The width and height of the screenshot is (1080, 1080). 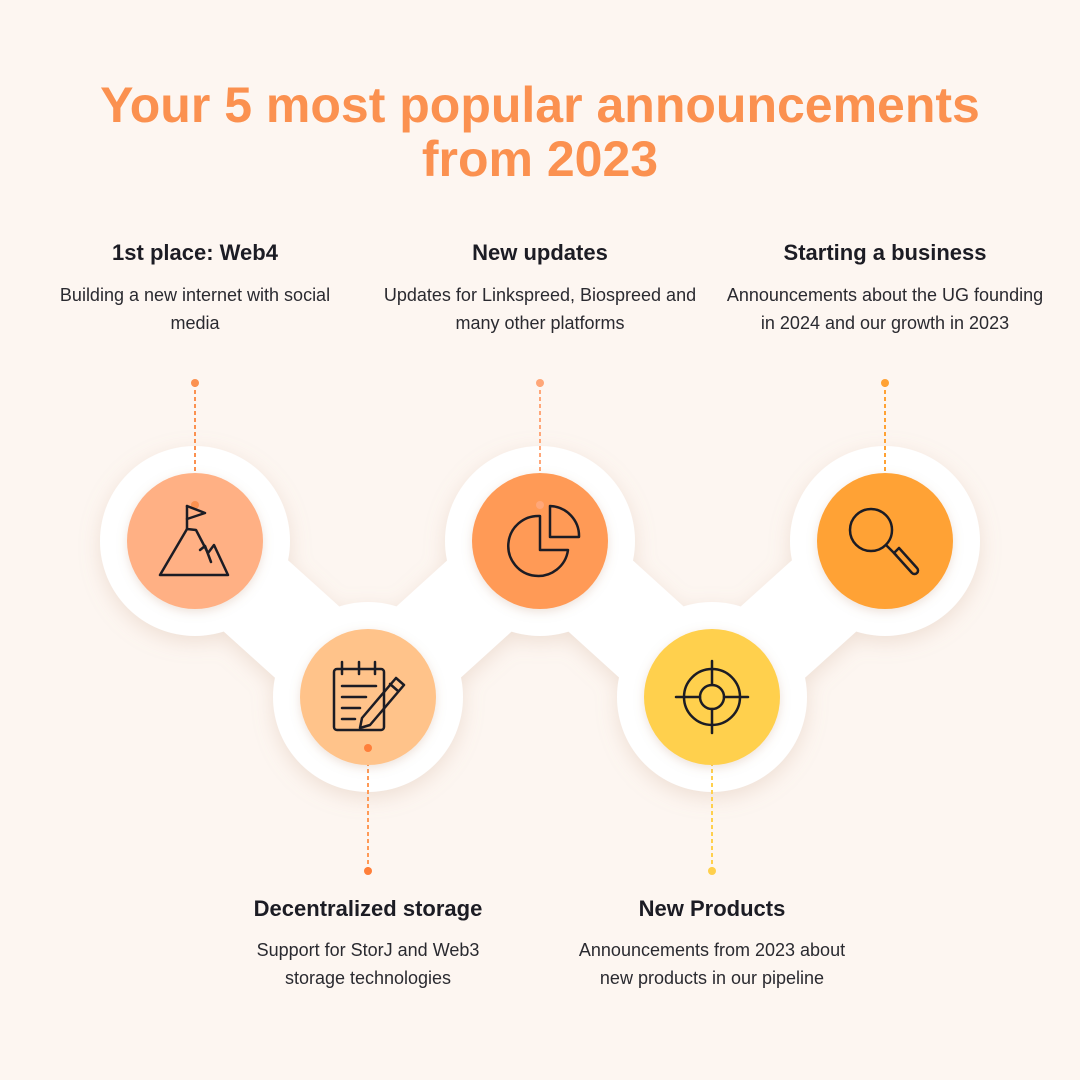 What do you see at coordinates (712, 908) in the screenshot?
I see `heading-products: New Products` at bounding box center [712, 908].